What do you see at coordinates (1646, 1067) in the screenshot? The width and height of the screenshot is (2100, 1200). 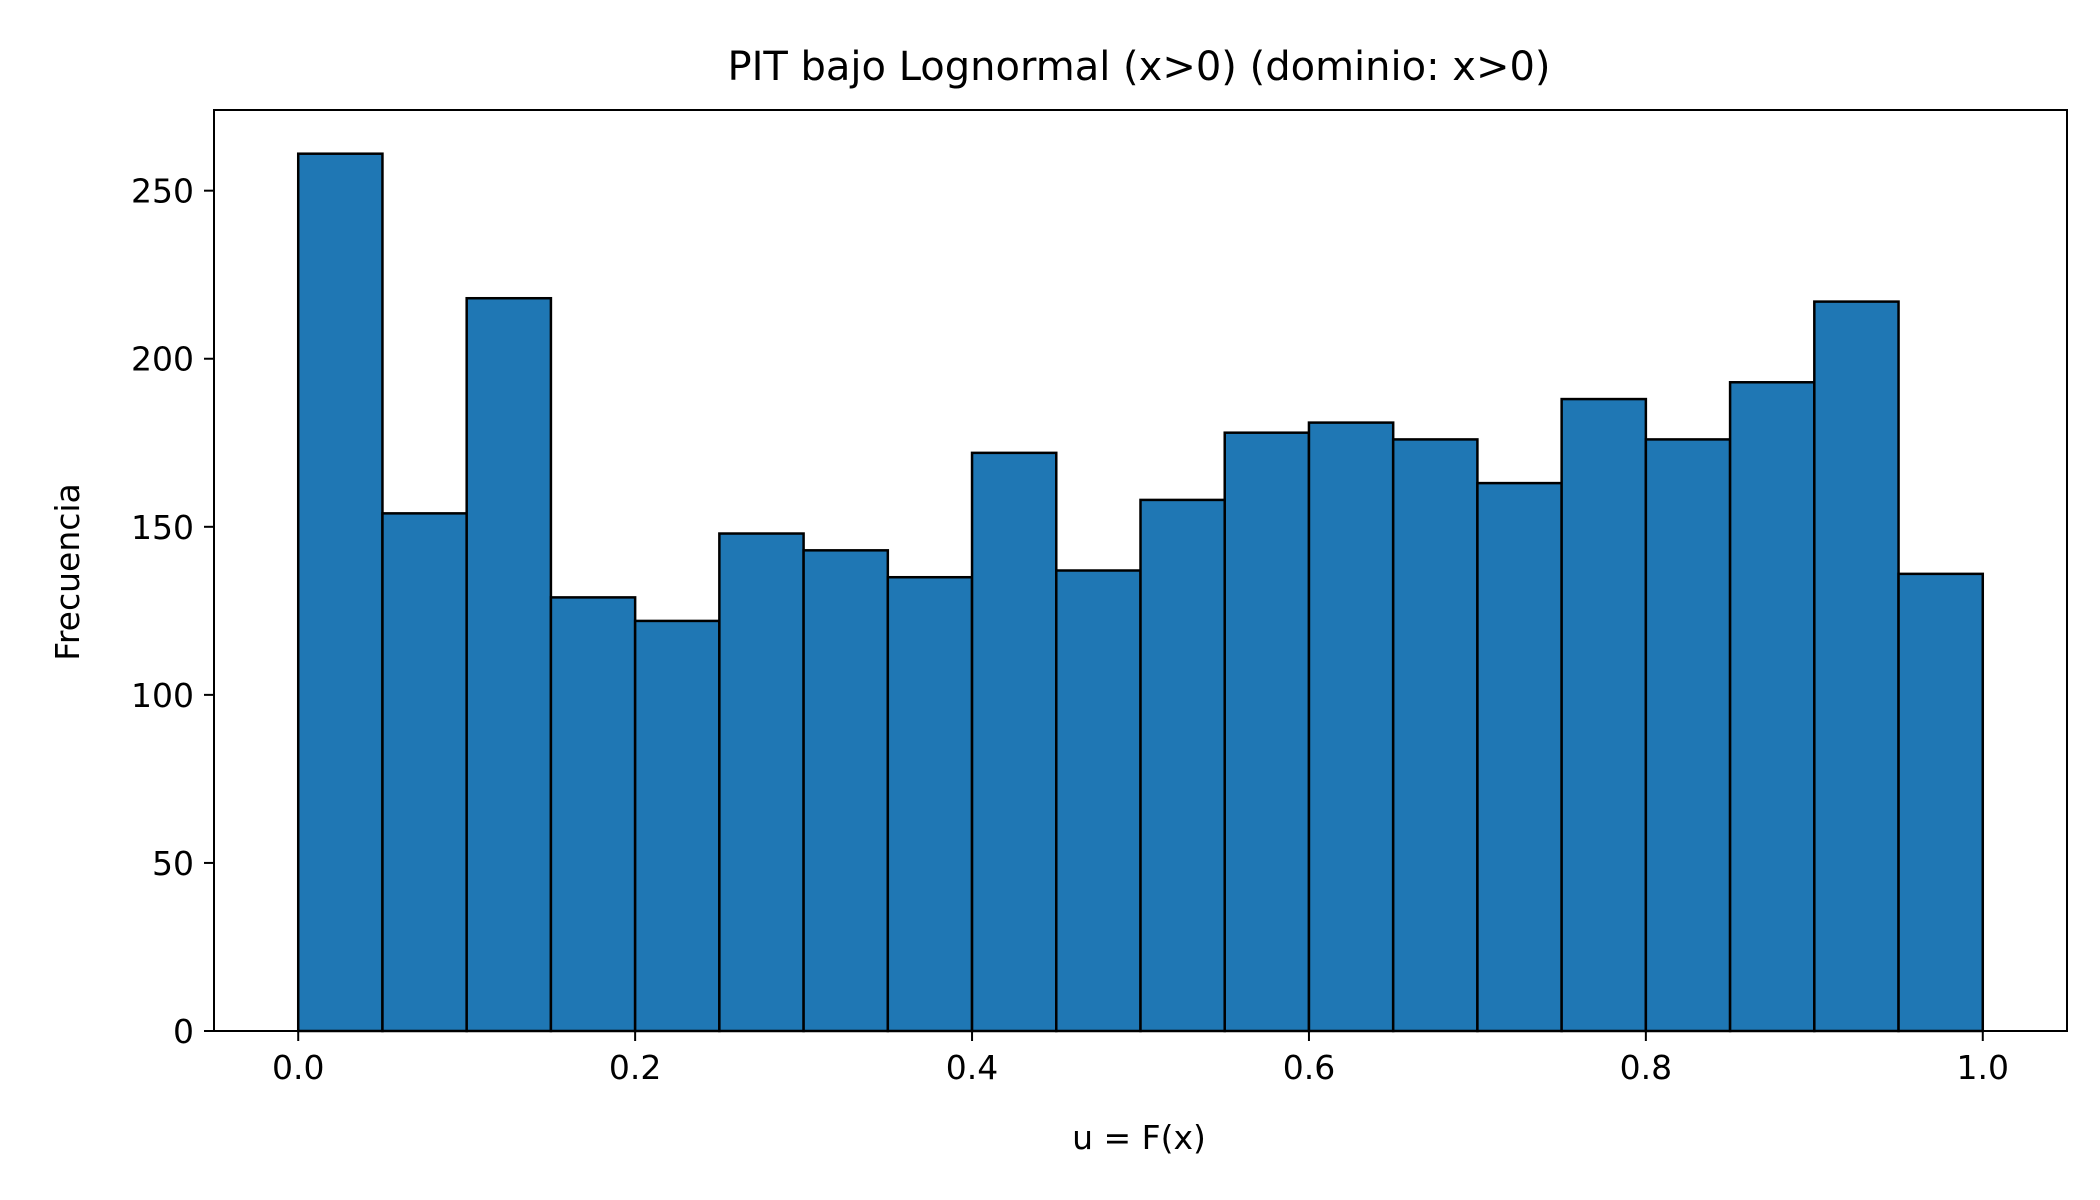 I see `x-tick-label: 0.8` at bounding box center [1646, 1067].